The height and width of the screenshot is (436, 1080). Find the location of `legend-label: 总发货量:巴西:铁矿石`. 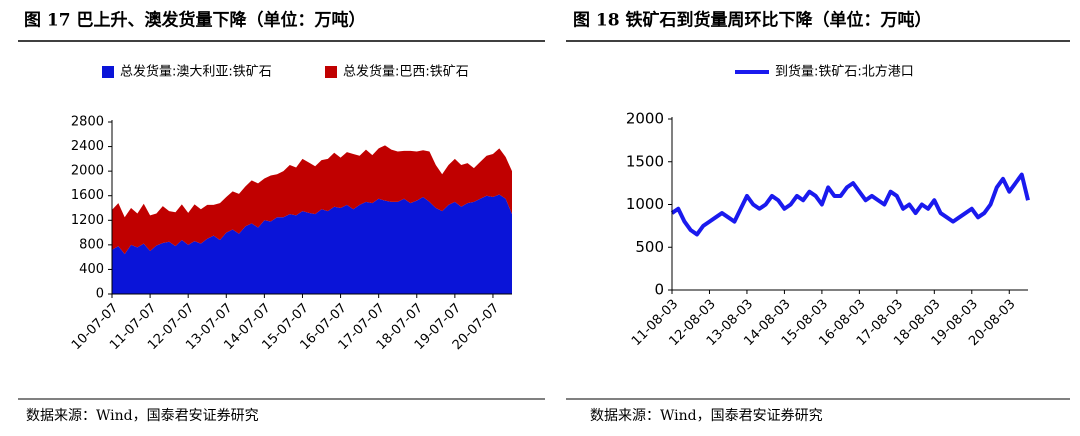

legend-label: 总发货量:巴西:铁矿石 is located at coordinates (406, 72).